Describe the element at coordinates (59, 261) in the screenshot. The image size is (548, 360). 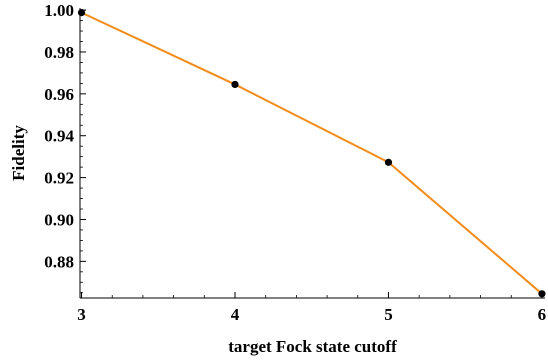
I see `y-tick-label: 0.88` at that location.